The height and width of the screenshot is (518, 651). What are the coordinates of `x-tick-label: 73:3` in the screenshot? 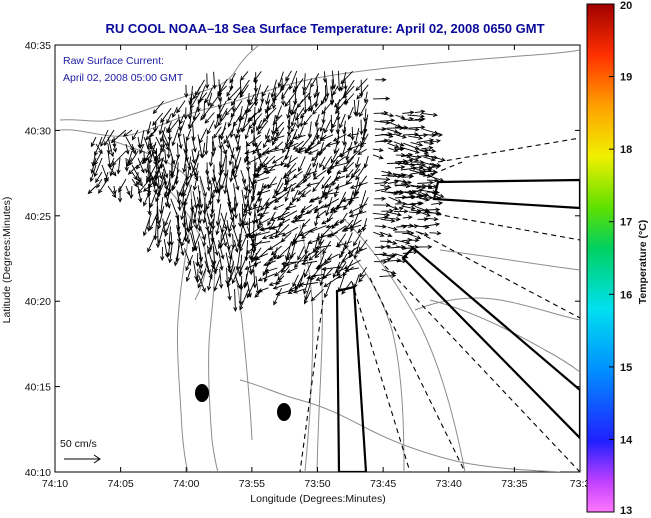 It's located at (580, 484).